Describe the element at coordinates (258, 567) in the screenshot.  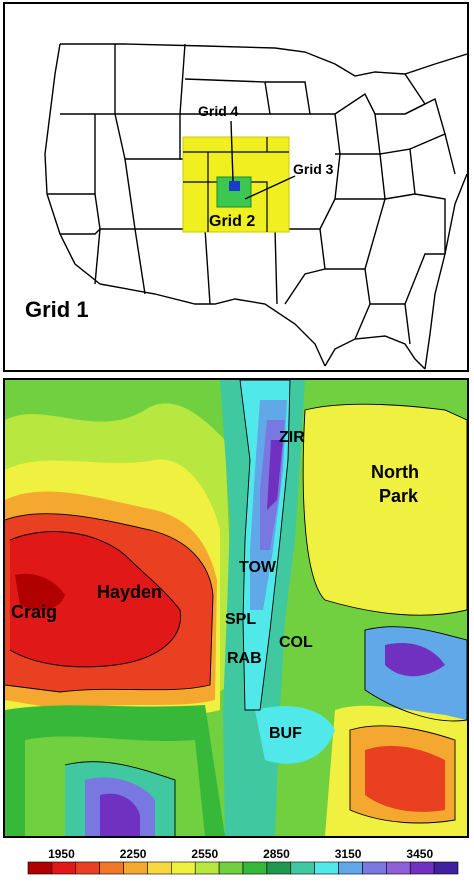
I see `station-tow: TOW` at that location.